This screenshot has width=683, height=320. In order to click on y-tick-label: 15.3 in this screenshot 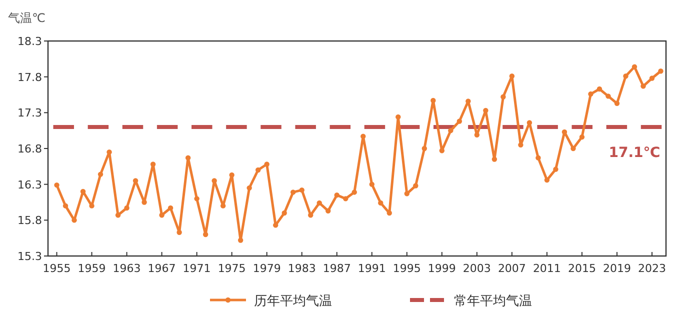, I will do `click(30, 256)`.